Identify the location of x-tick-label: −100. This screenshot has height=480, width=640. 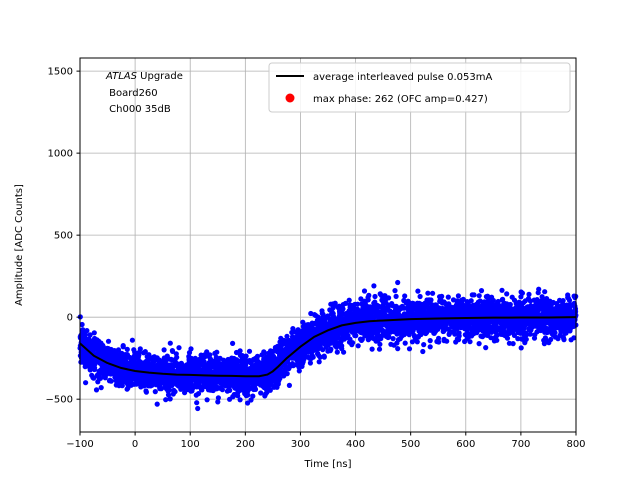
(79, 444).